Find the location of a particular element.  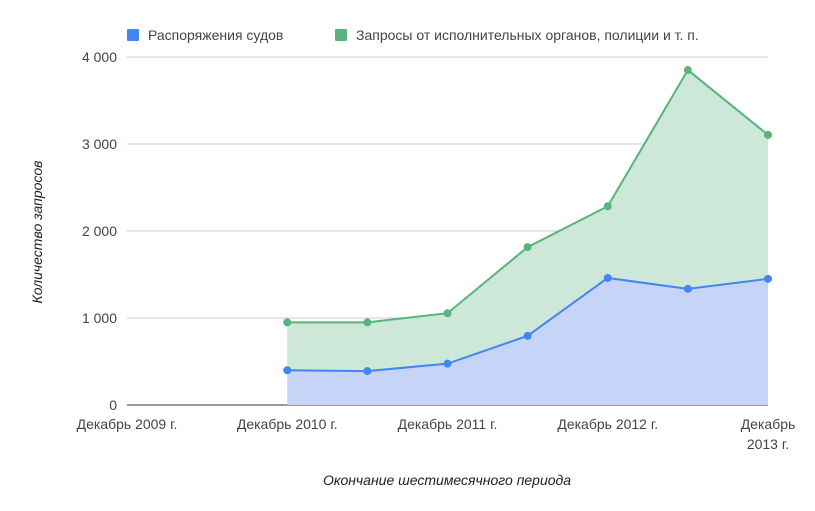

x-tick-label: Декабрь 2009 г. is located at coordinates (127, 424).